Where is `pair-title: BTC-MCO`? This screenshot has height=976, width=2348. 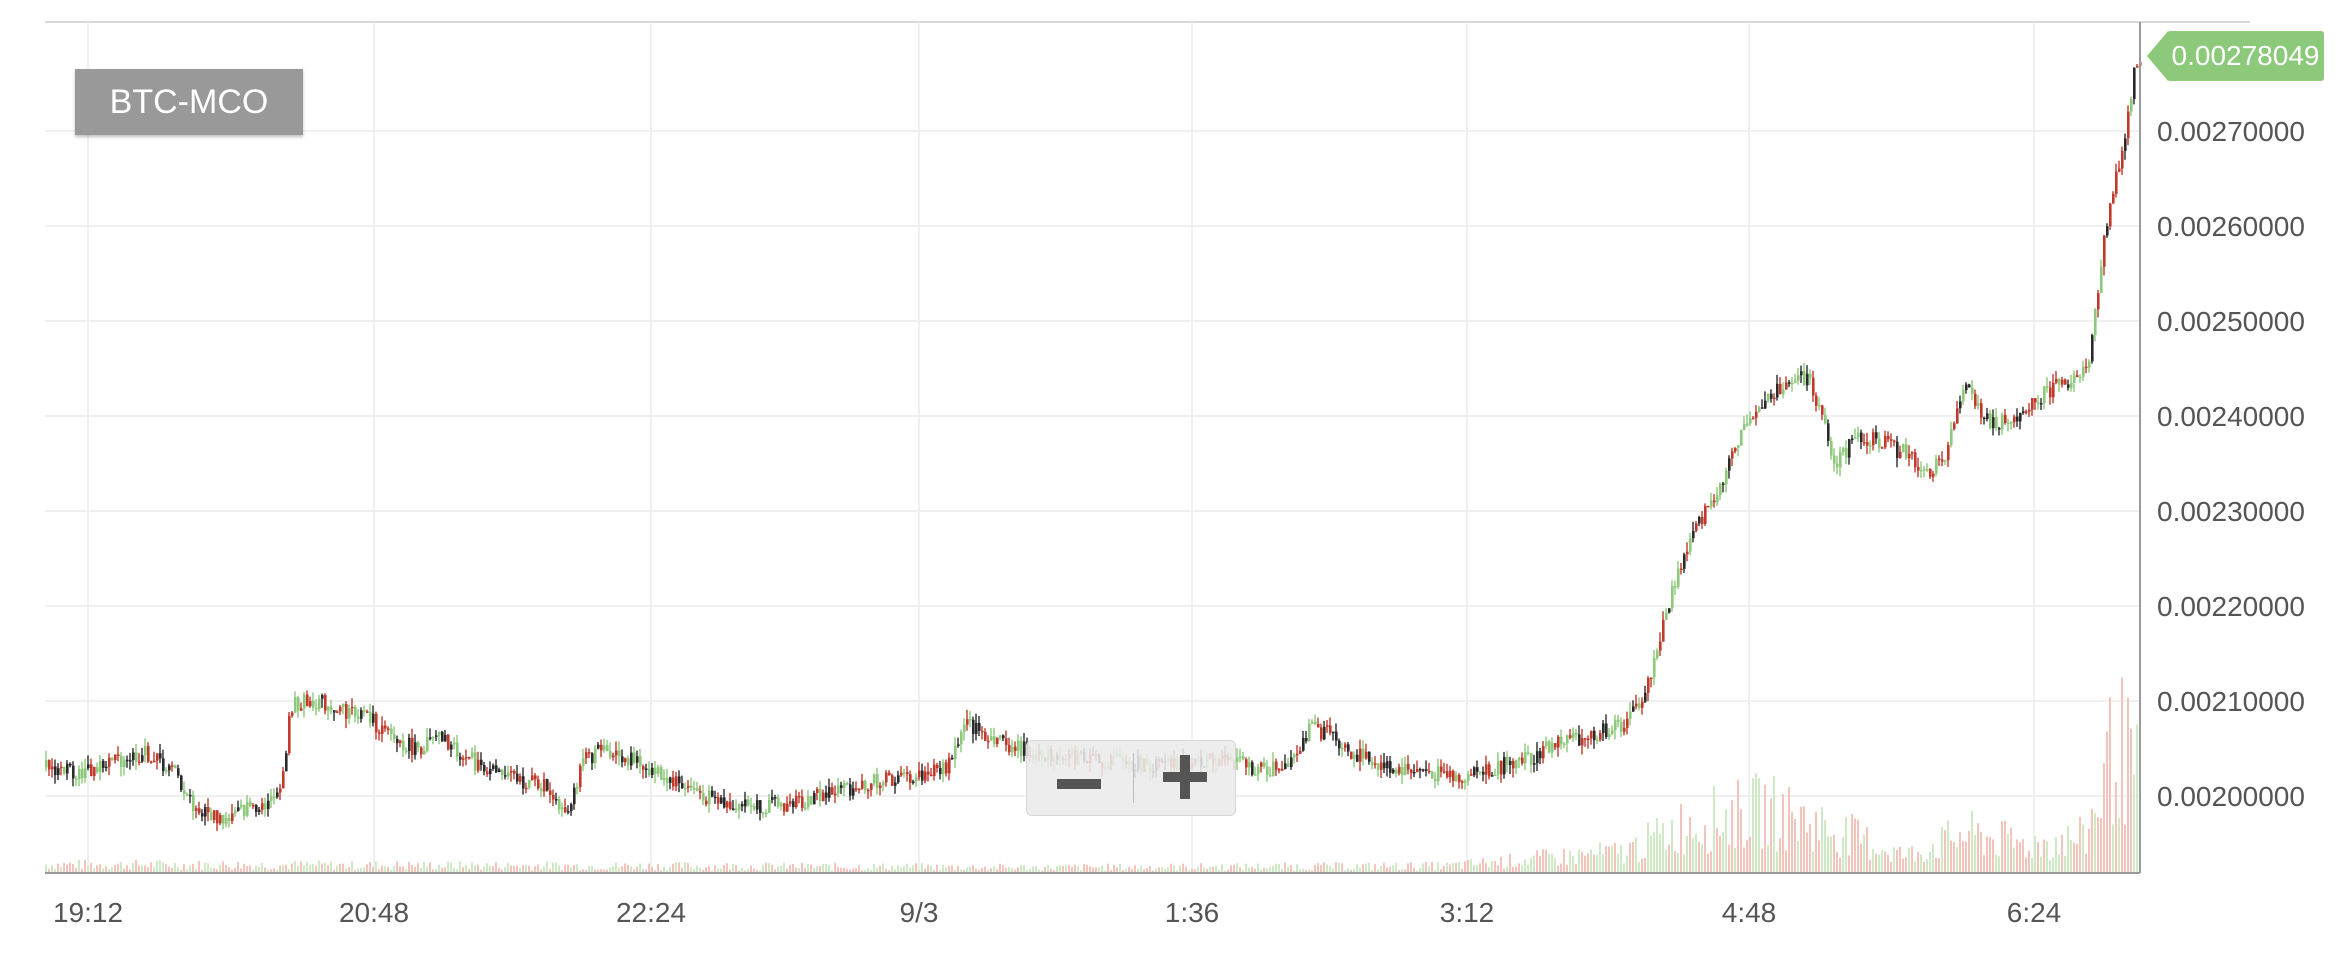
pair-title: BTC-MCO is located at coordinates (189, 102).